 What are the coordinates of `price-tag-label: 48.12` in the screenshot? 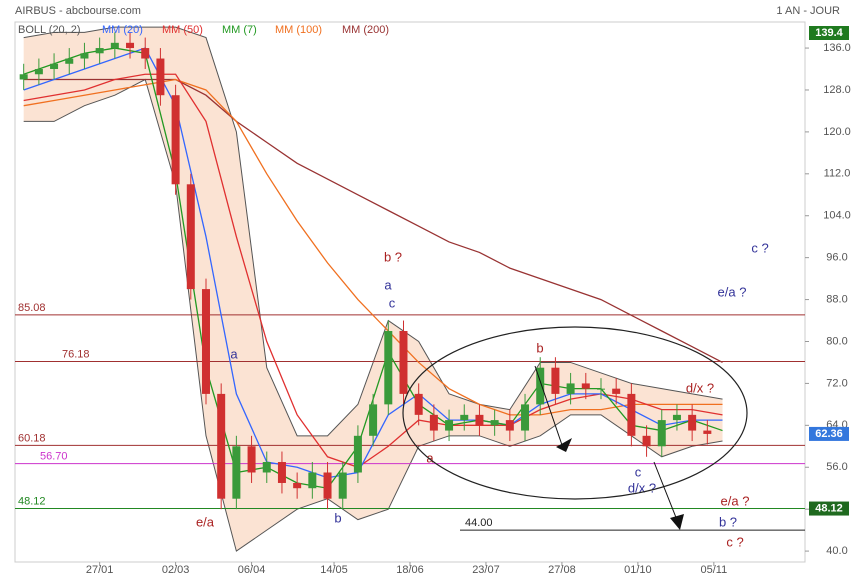 It's located at (829, 508).